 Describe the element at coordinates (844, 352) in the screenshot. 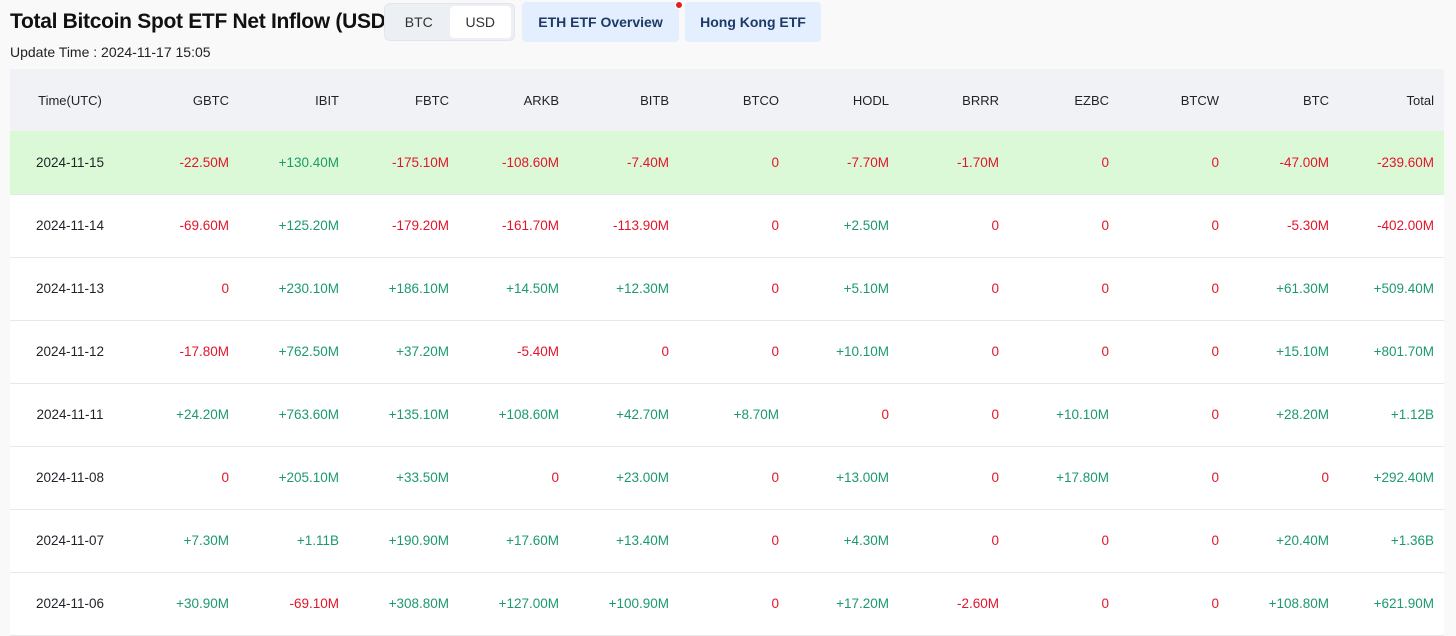

I see `flow-cell-hodl: +10.10M` at that location.